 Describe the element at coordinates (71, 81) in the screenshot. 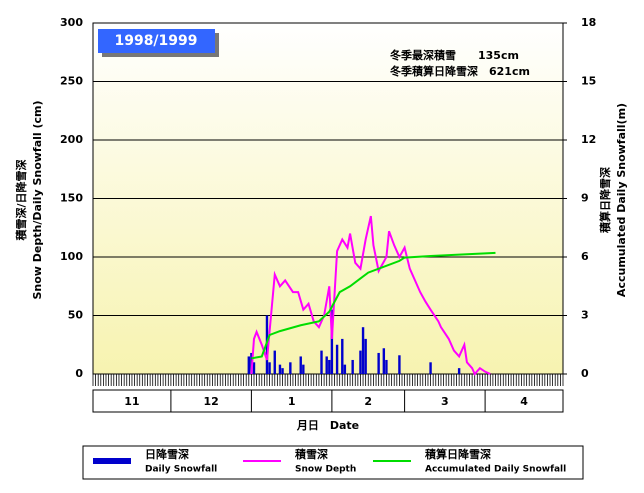

I see `y-tick-label: 250` at that location.